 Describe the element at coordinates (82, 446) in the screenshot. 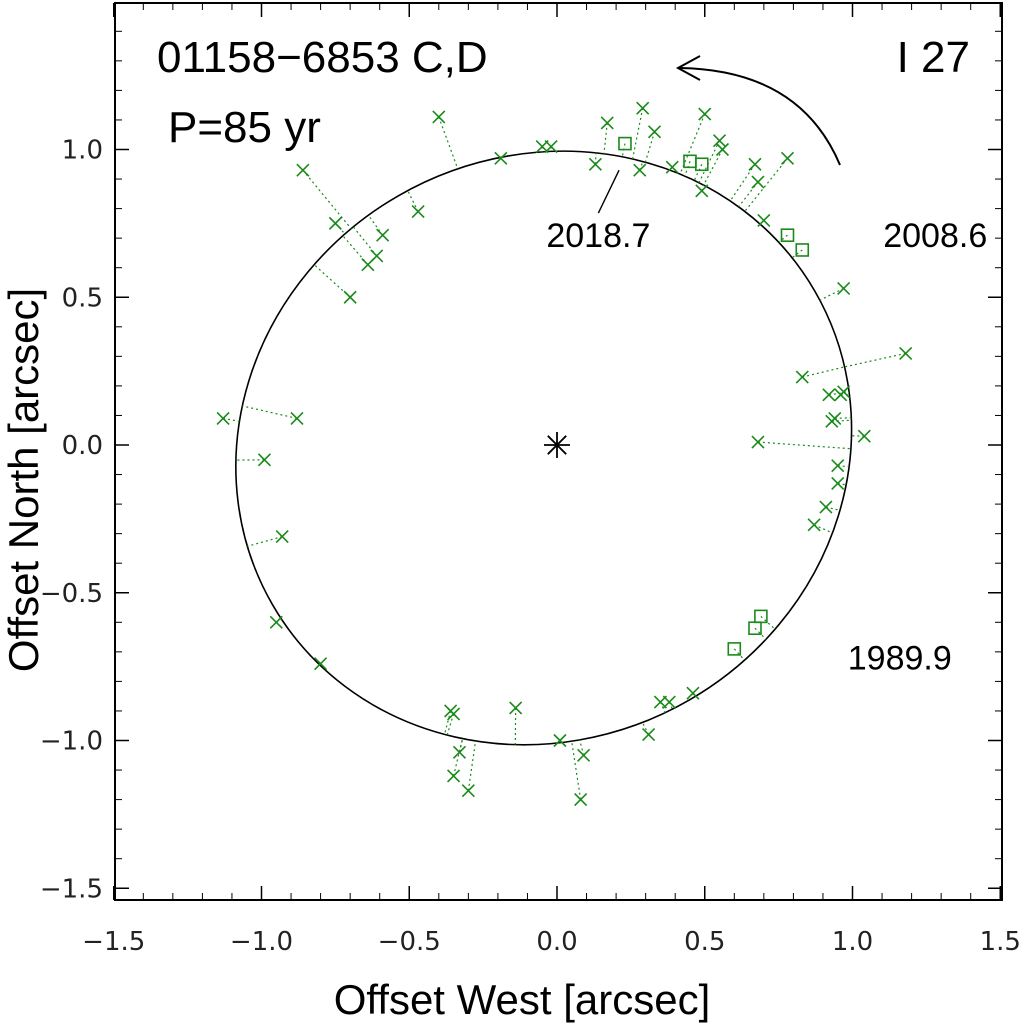

I see `y-tick-label: 0.0` at that location.